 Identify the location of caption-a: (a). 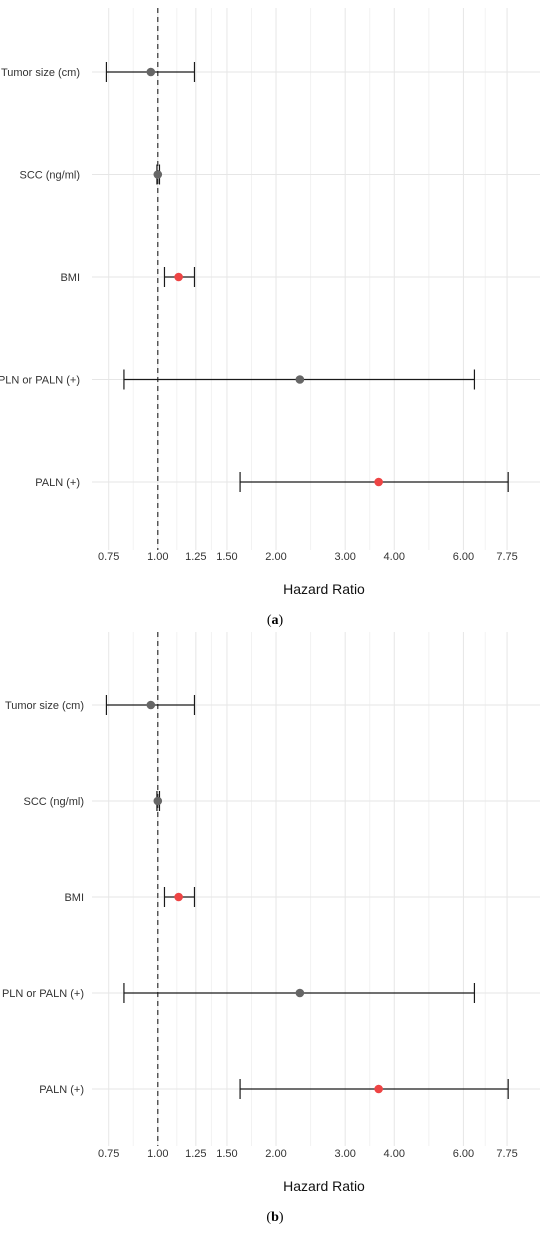
(275, 621).